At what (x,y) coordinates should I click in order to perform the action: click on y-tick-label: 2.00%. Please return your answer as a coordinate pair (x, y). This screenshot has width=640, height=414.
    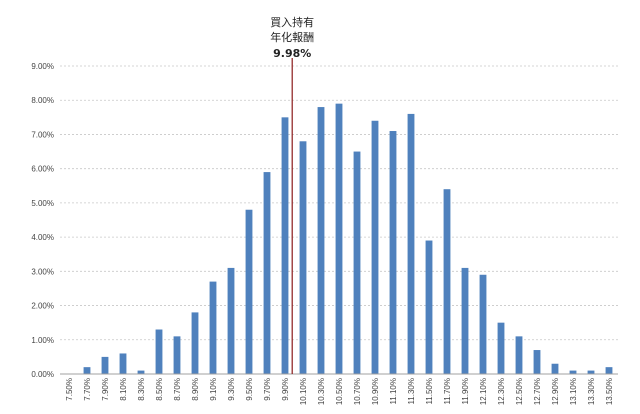
    Looking at the image, I should click on (42, 306).